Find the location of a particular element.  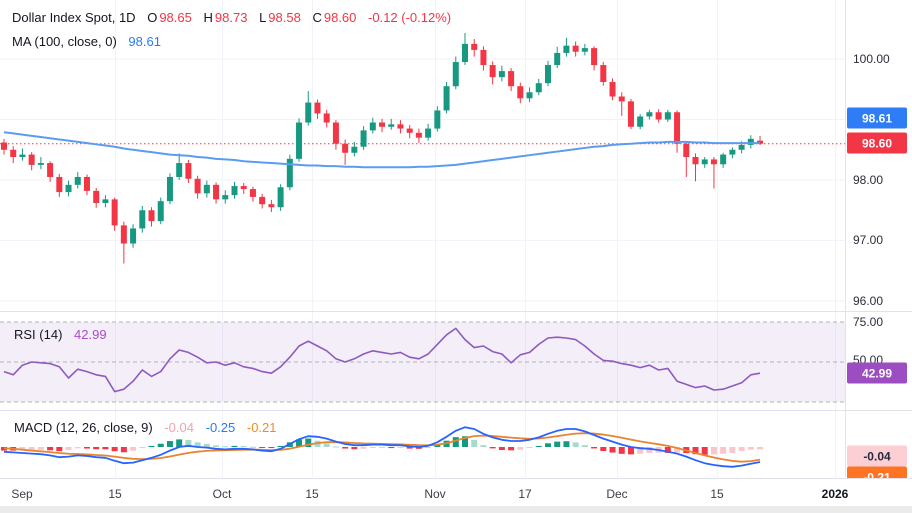

ma-label: MA (100, close, 0) is located at coordinates (64, 41).